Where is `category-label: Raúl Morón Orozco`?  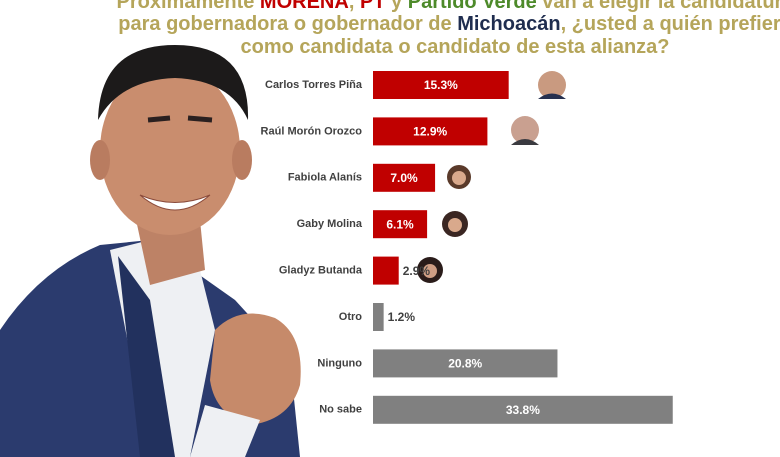
category-label: Raúl Morón Orozco is located at coordinates (312, 131).